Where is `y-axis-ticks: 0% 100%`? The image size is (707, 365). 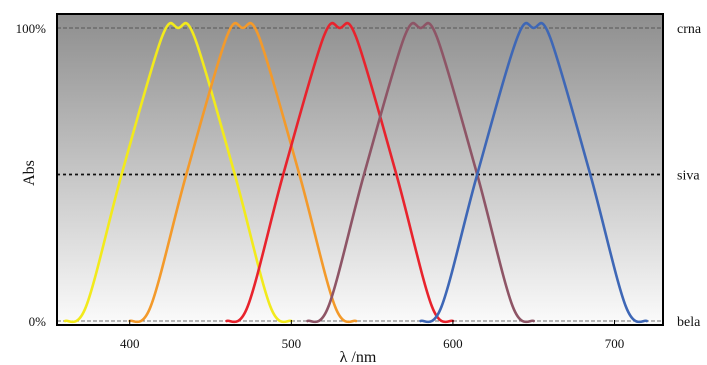
y-axis-ticks: 0% 100% is located at coordinates (31, 175).